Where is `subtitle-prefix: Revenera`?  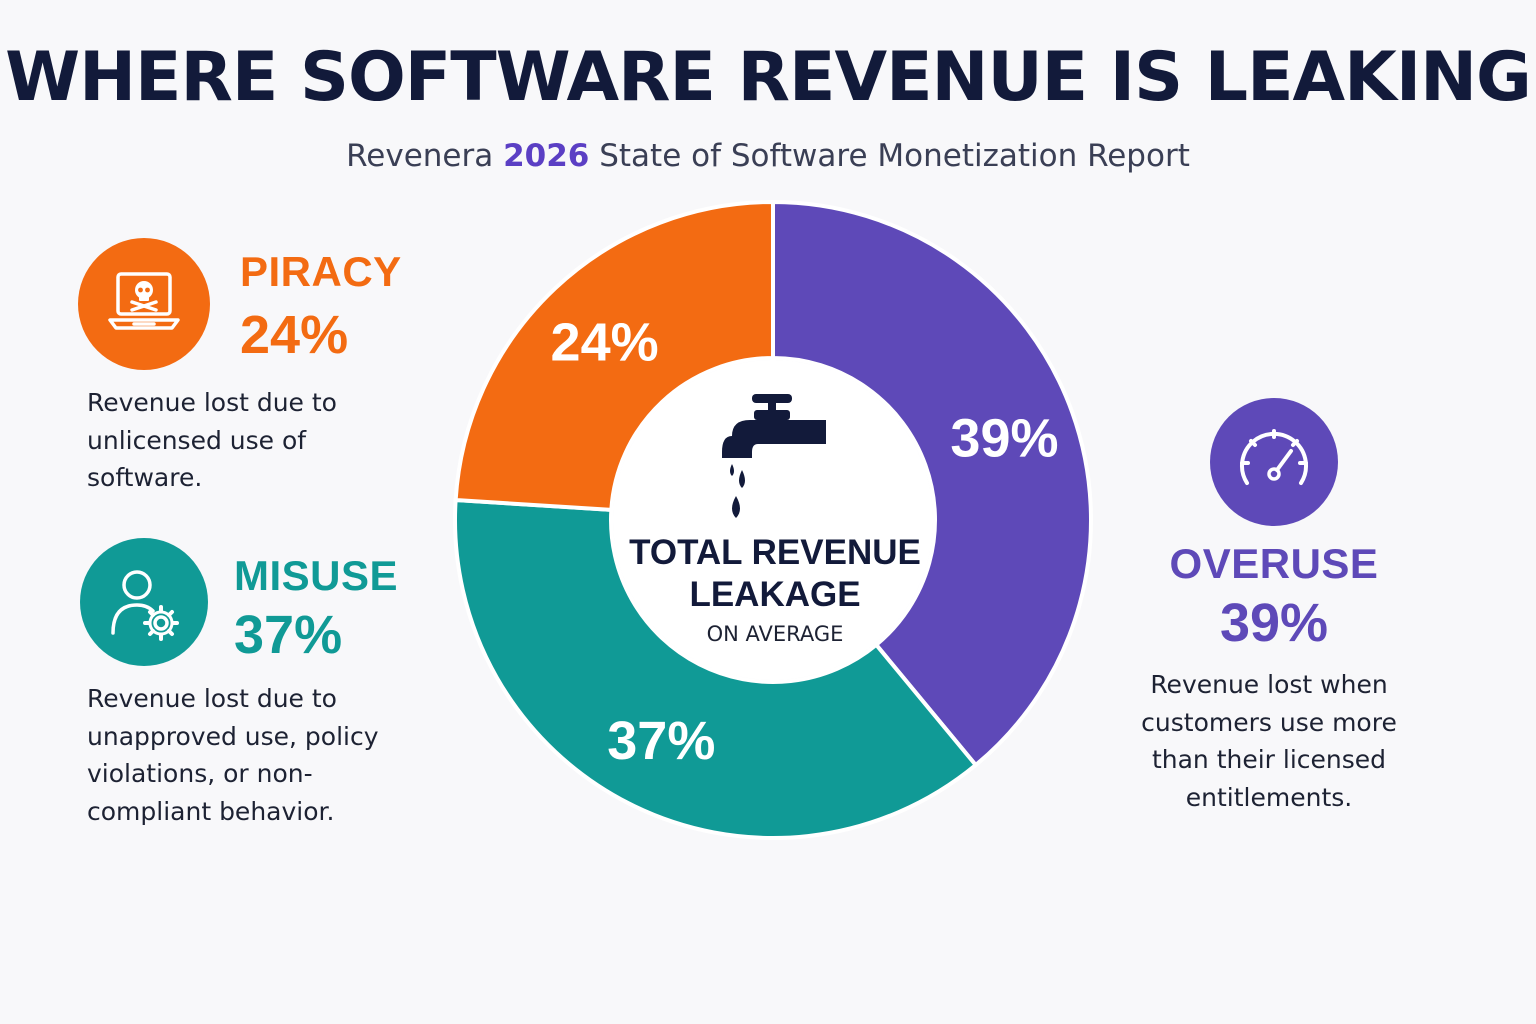 subtitle-prefix: Revenera is located at coordinates (425, 156).